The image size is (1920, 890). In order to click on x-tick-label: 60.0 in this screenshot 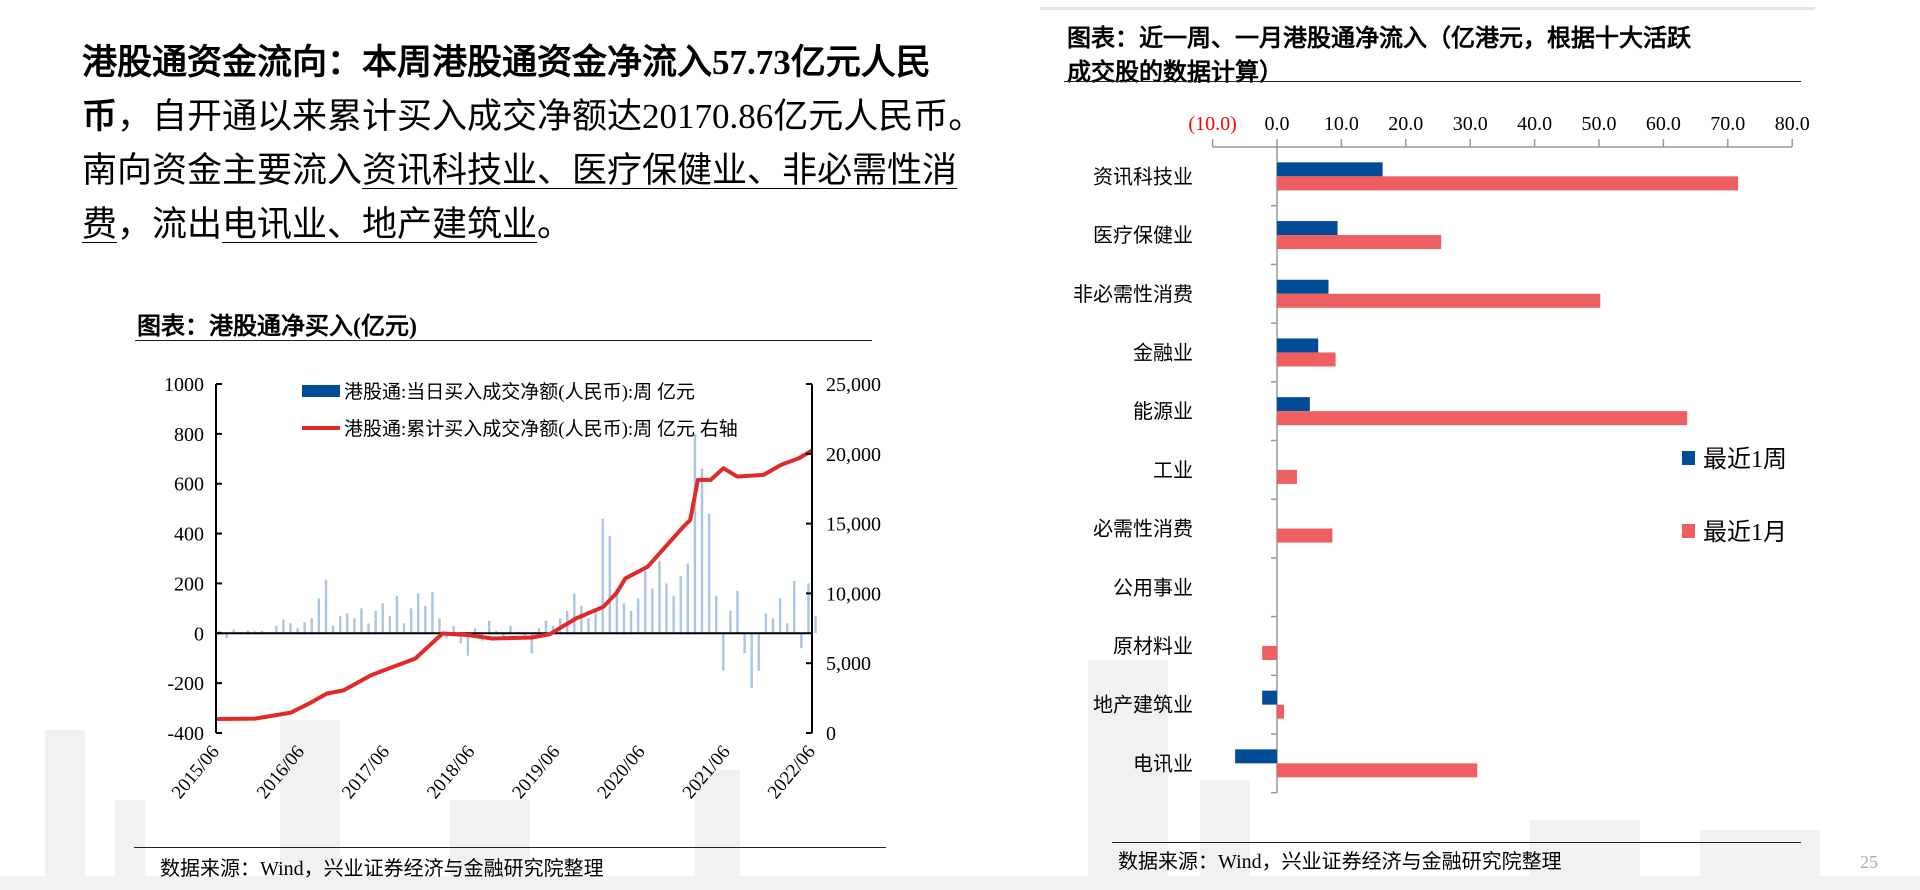, I will do `click(1663, 124)`.